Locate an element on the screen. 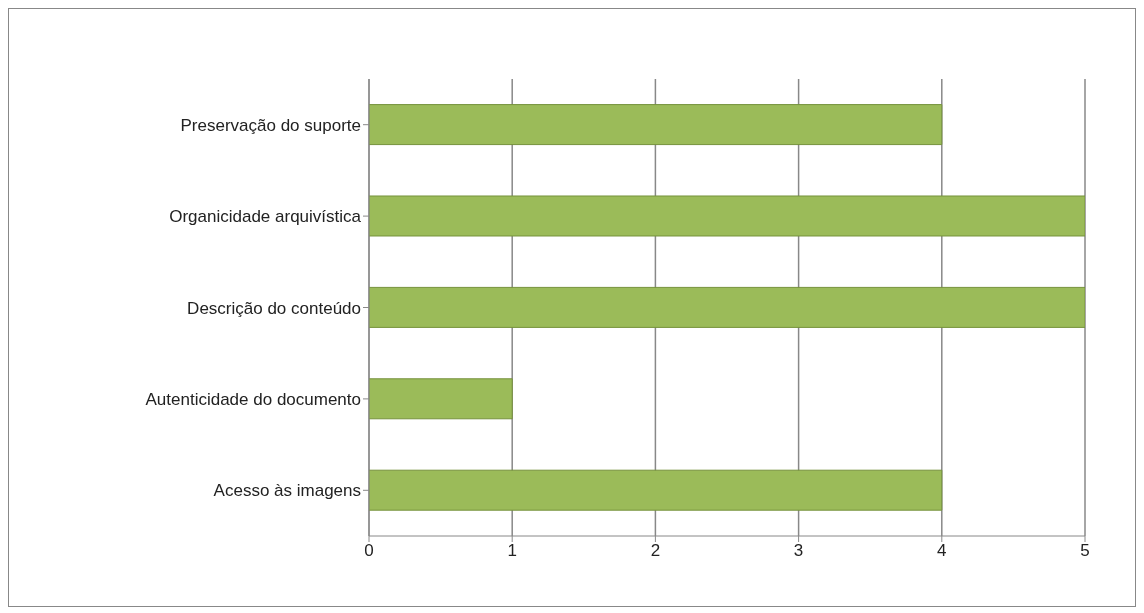  x-tick-label: 3 is located at coordinates (798, 551).